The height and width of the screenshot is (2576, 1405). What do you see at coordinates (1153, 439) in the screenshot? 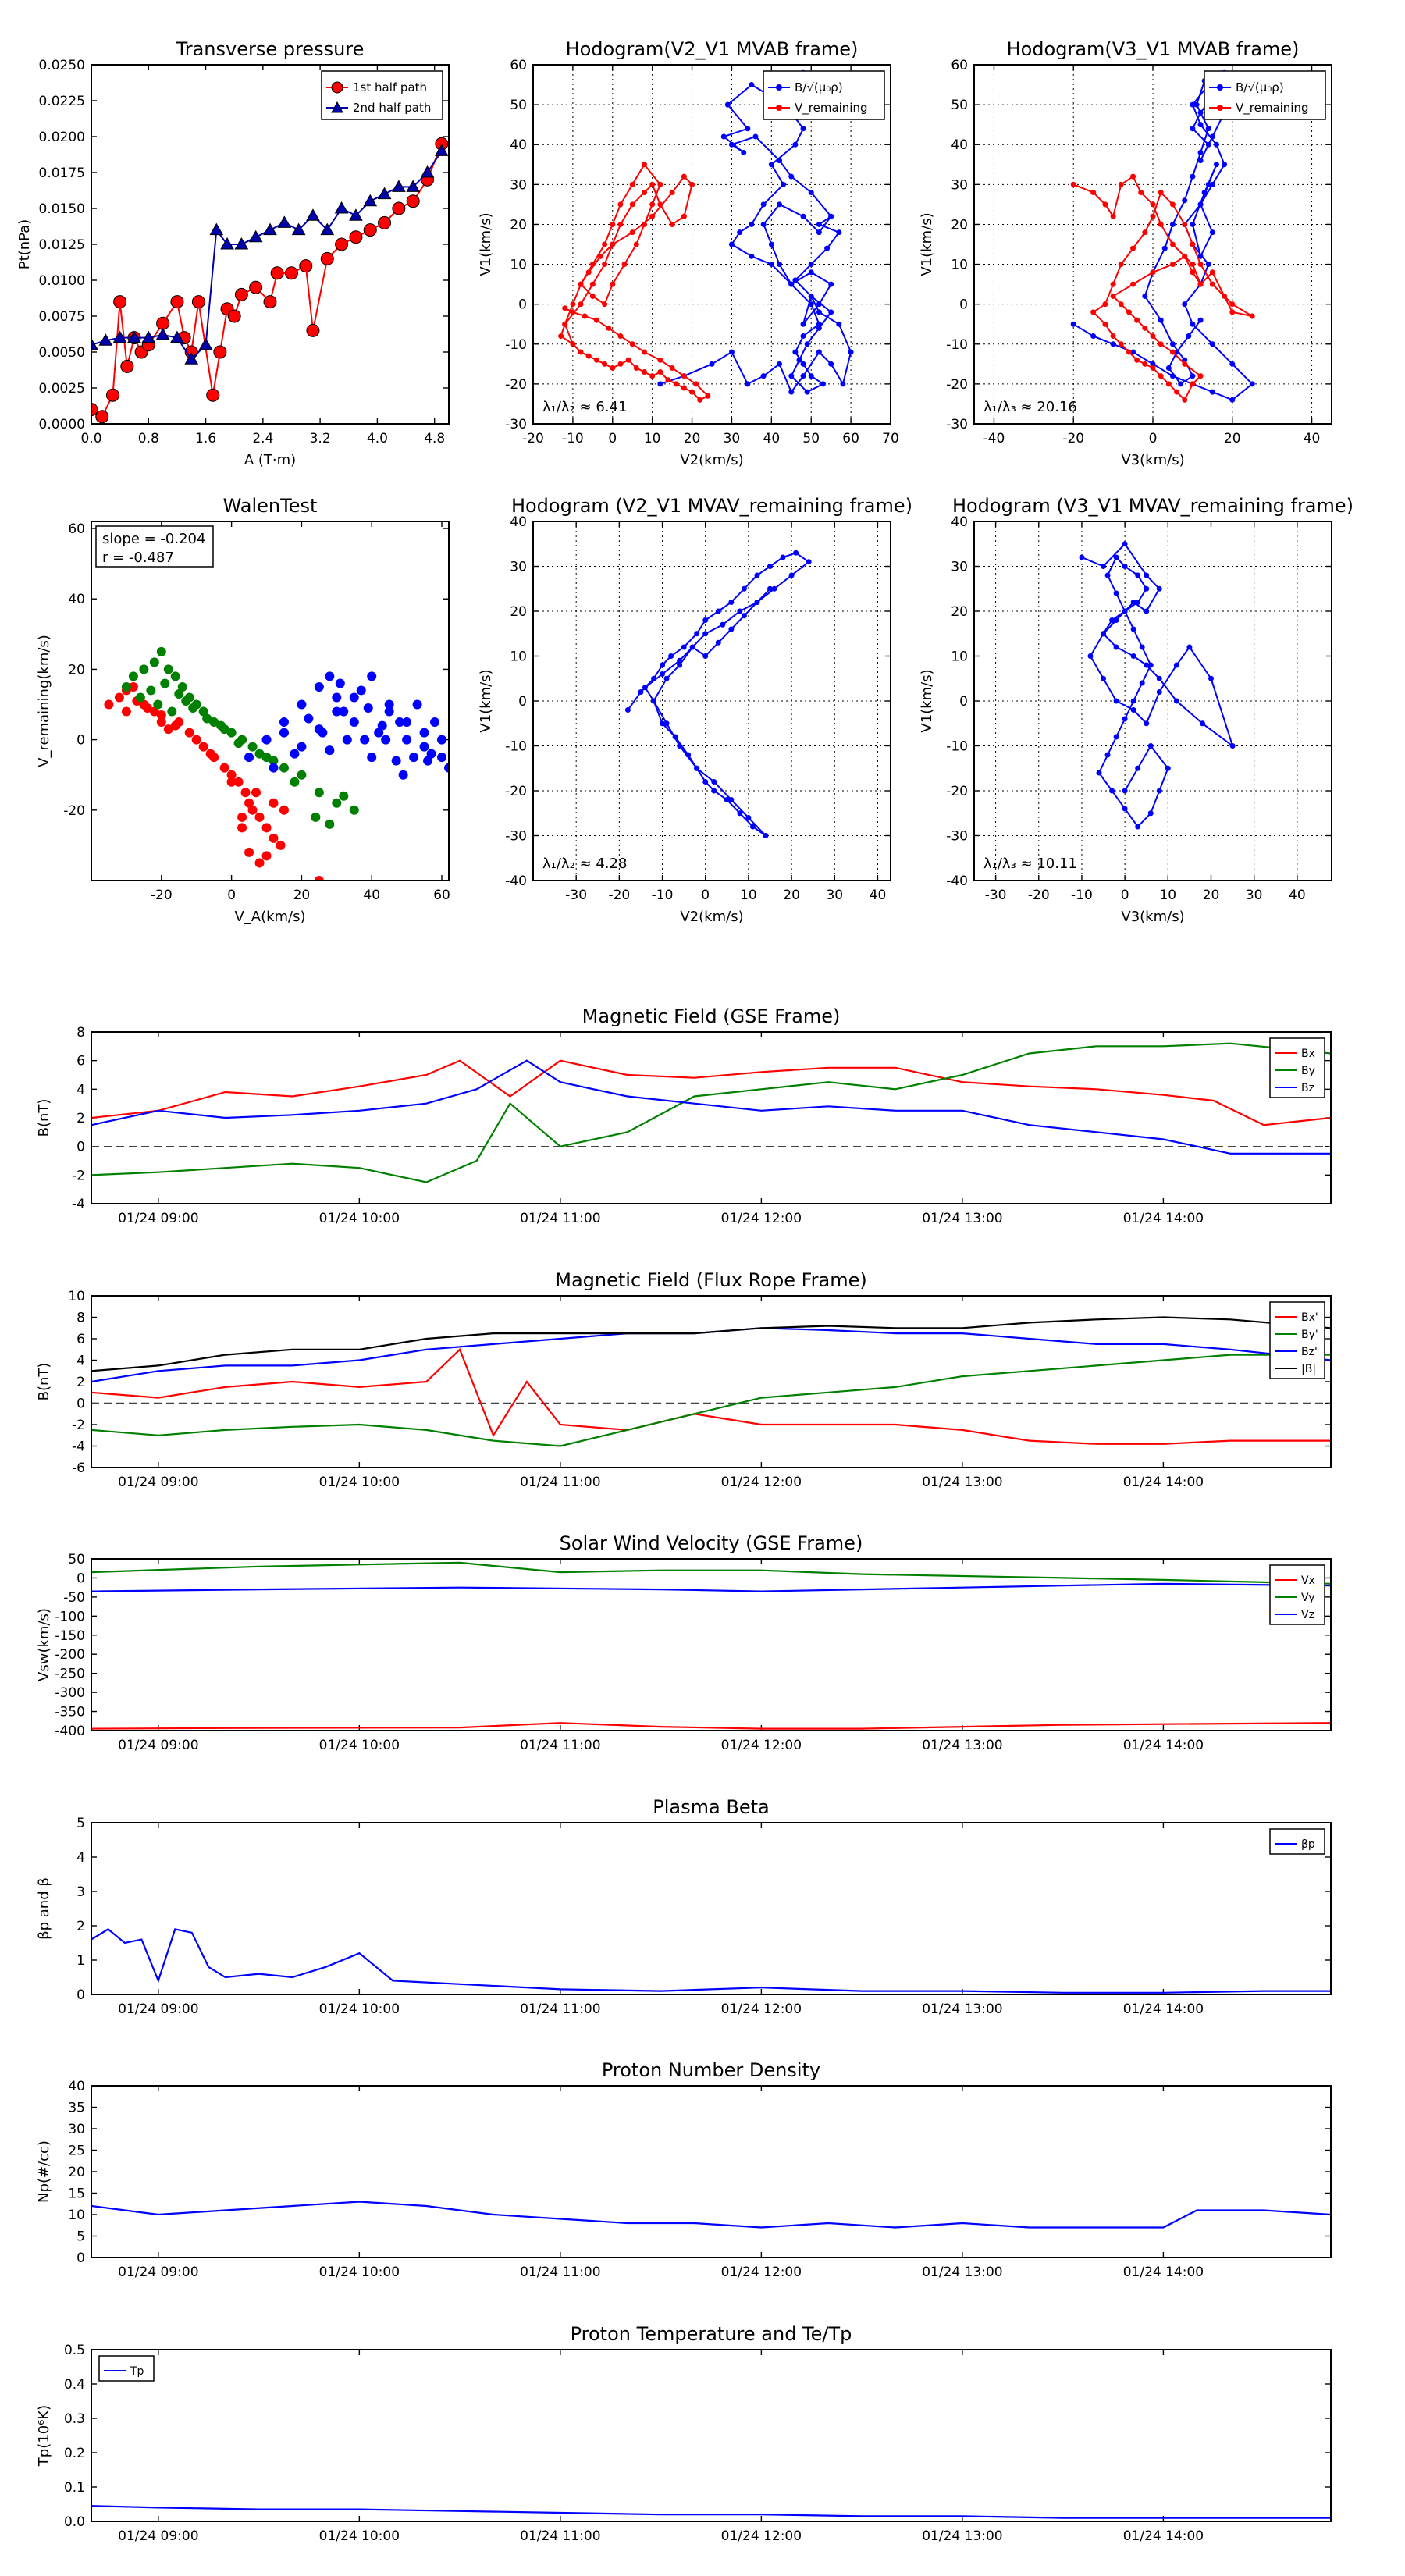
I see `x-tick-label: 0` at bounding box center [1153, 439].